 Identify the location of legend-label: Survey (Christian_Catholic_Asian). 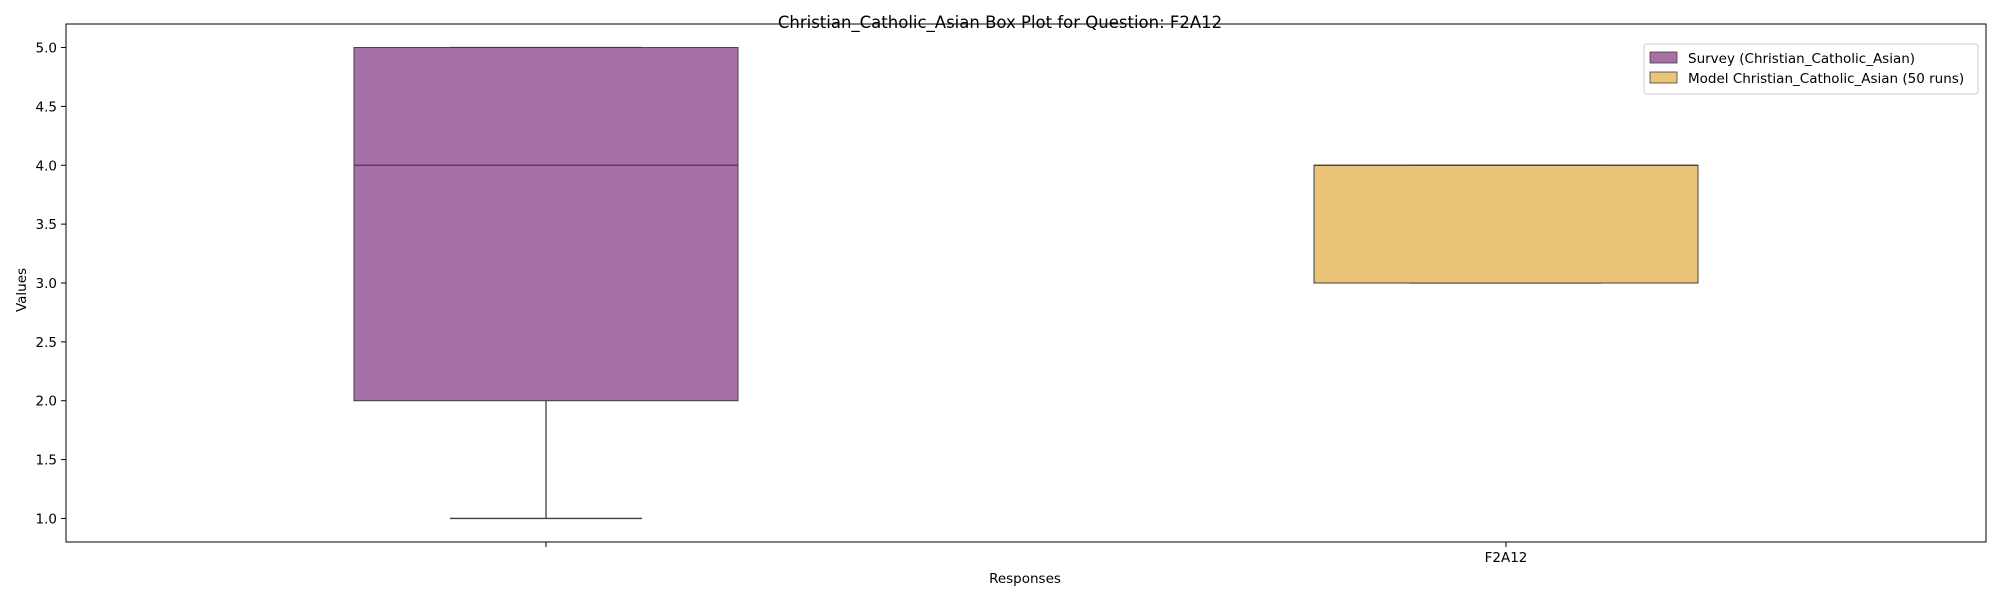
(1801, 59).